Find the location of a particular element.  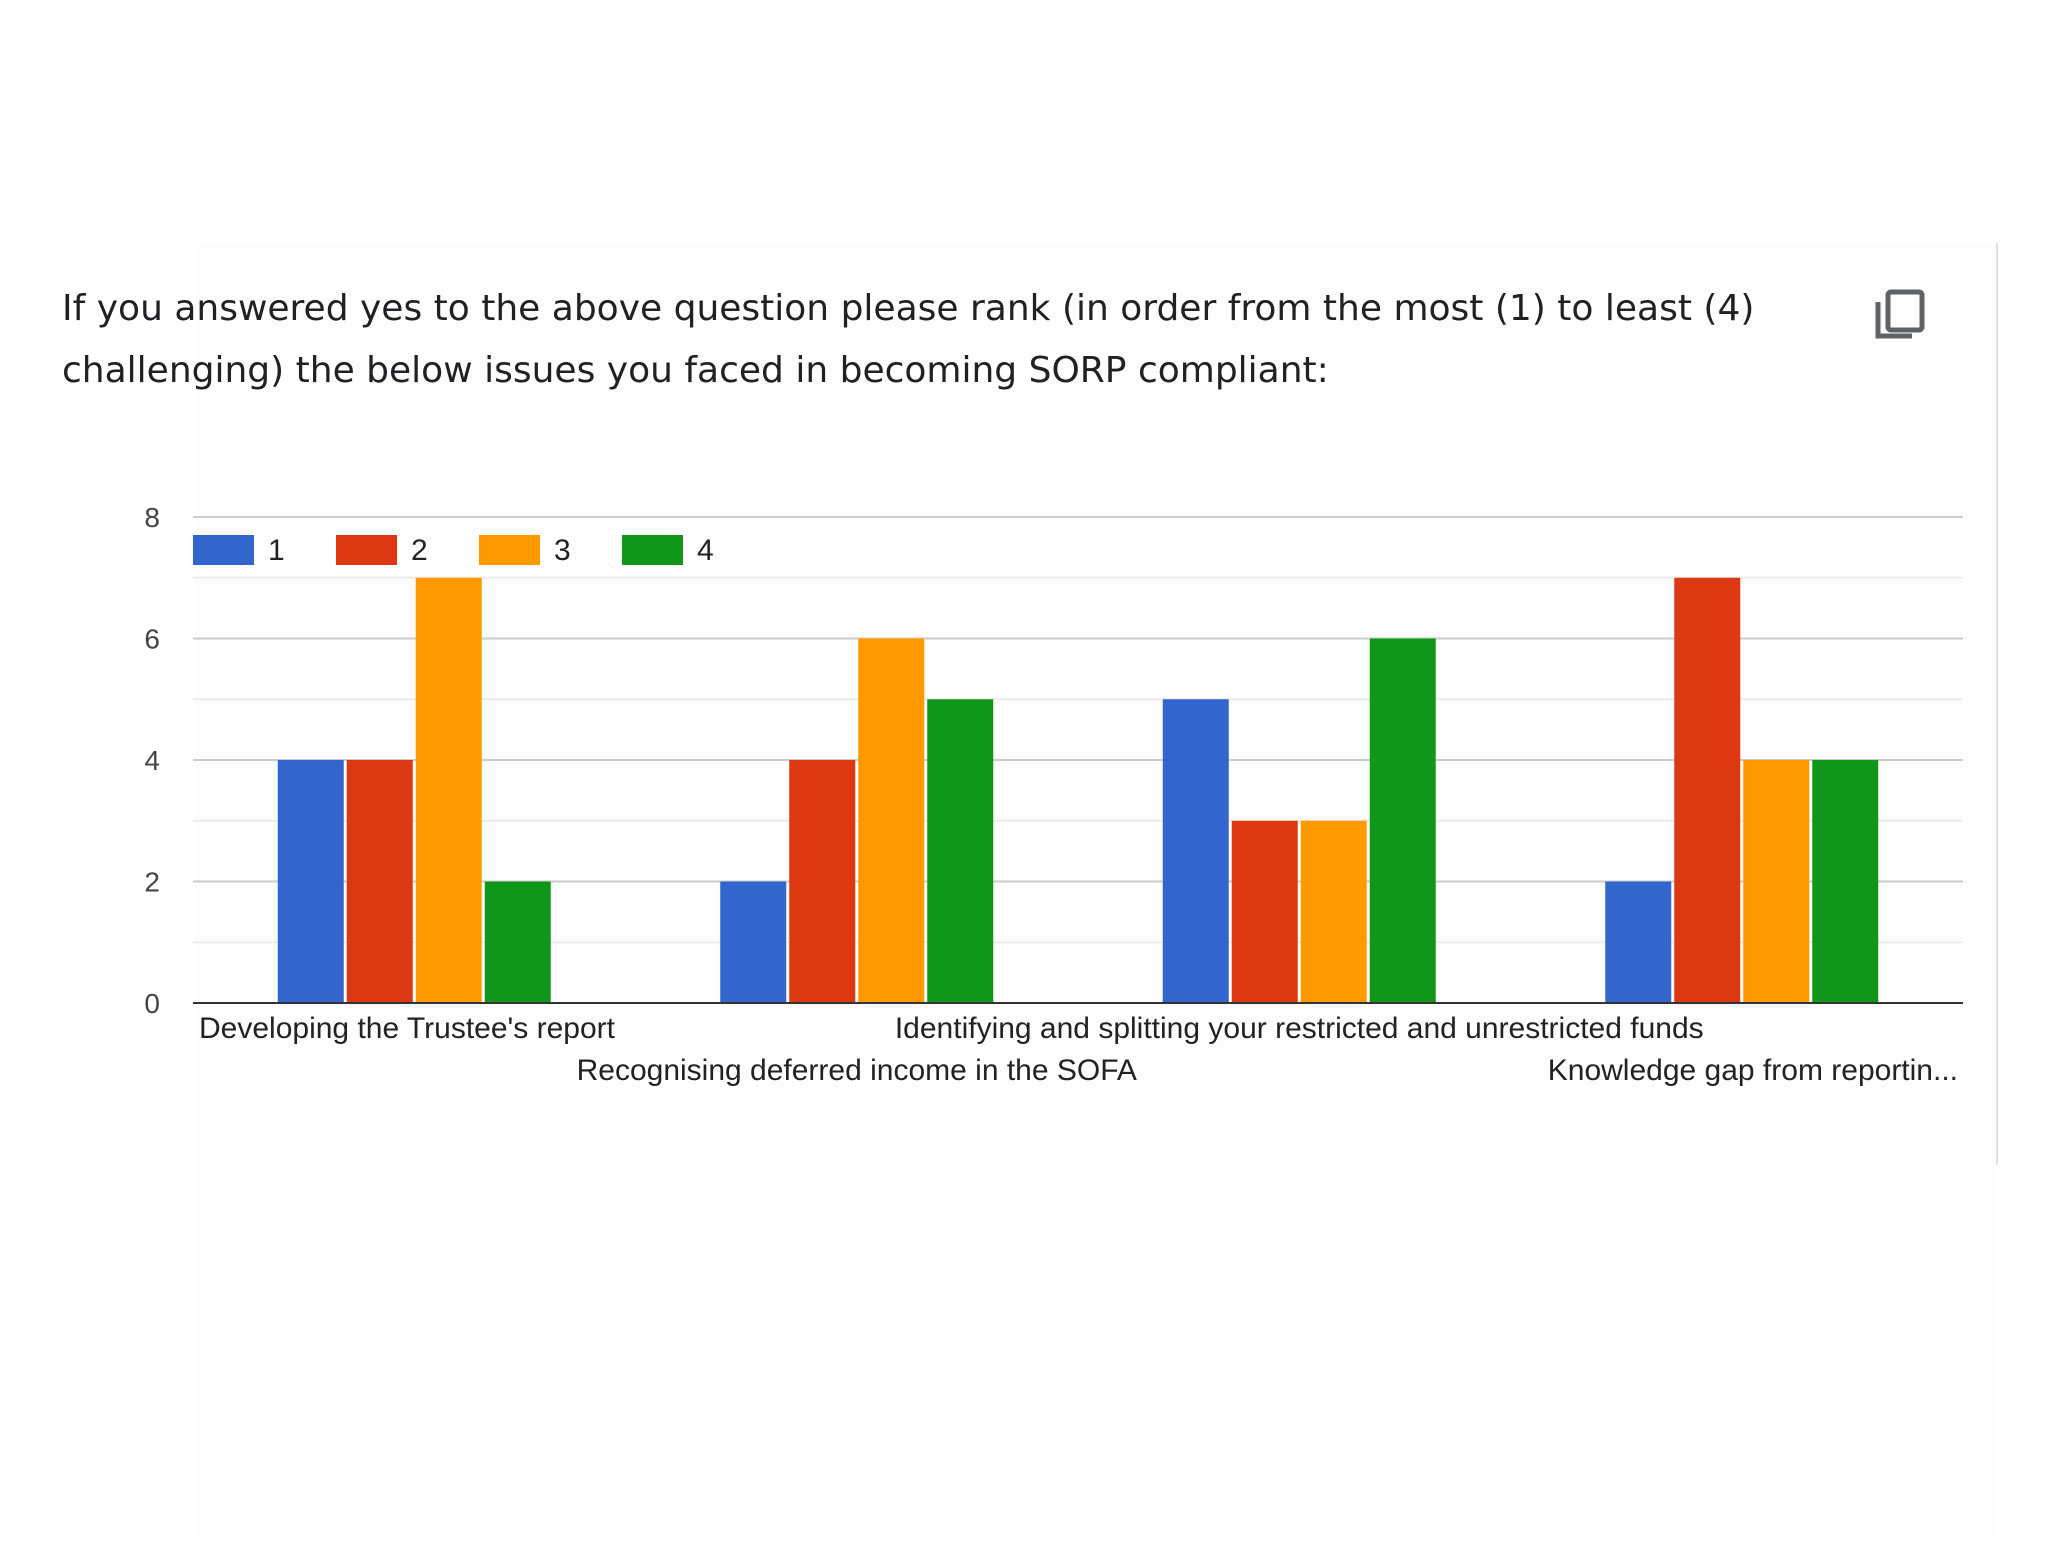

legend-label: 3 is located at coordinates (562, 550).